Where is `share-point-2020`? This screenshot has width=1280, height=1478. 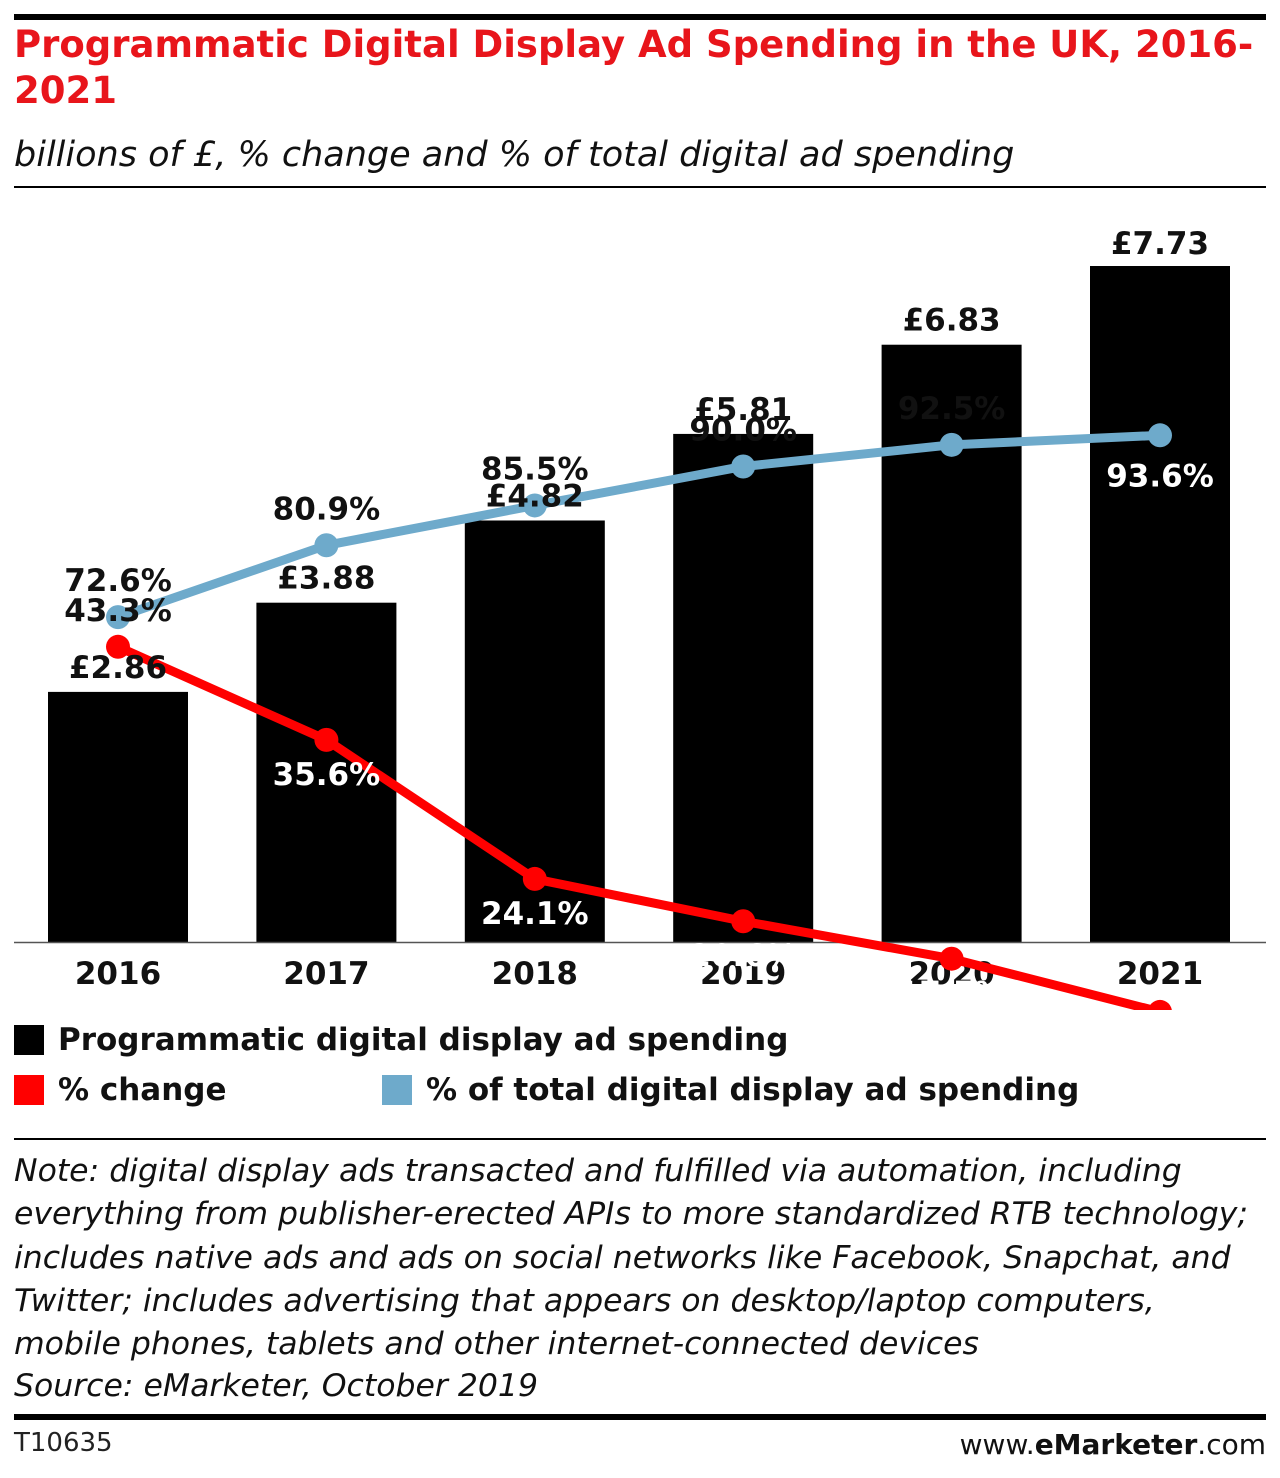 share-point-2020 is located at coordinates (951, 444).